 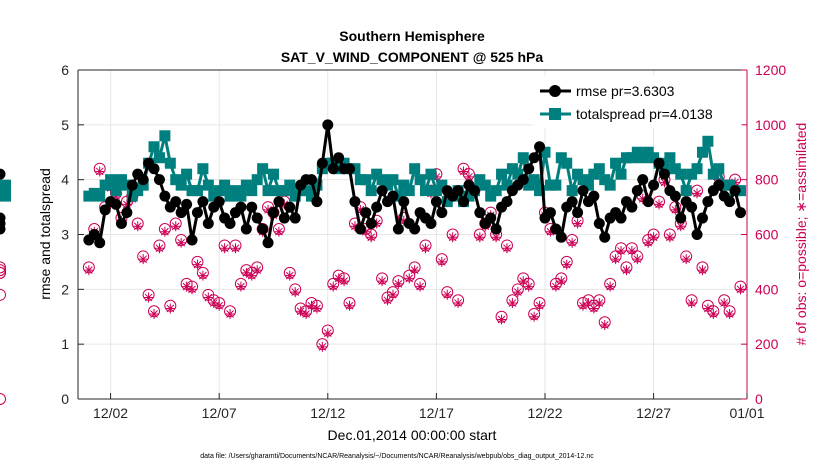 What do you see at coordinates (65, 289) in the screenshot?
I see `y-tick-label-left: 2` at bounding box center [65, 289].